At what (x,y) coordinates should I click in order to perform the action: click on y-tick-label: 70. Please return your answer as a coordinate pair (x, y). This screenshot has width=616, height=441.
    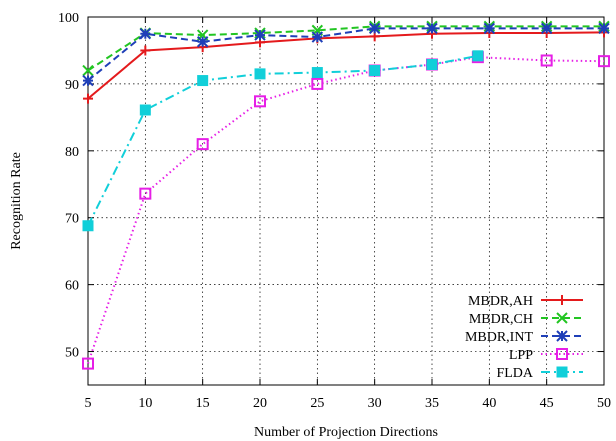
    Looking at the image, I should click on (72, 219).